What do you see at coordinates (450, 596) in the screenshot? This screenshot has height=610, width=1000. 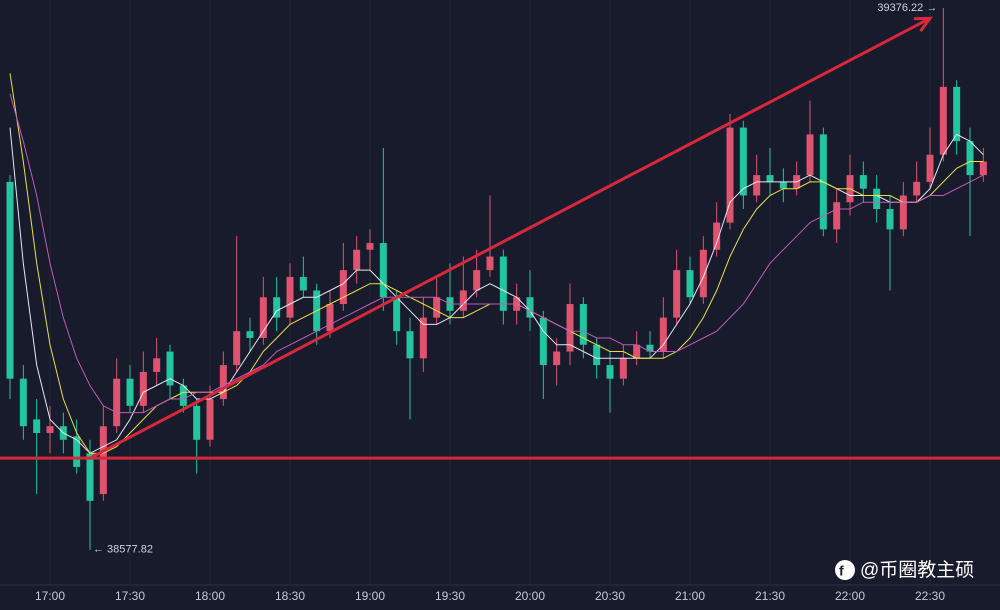 I see `x-tick-label: 19:30` at bounding box center [450, 596].